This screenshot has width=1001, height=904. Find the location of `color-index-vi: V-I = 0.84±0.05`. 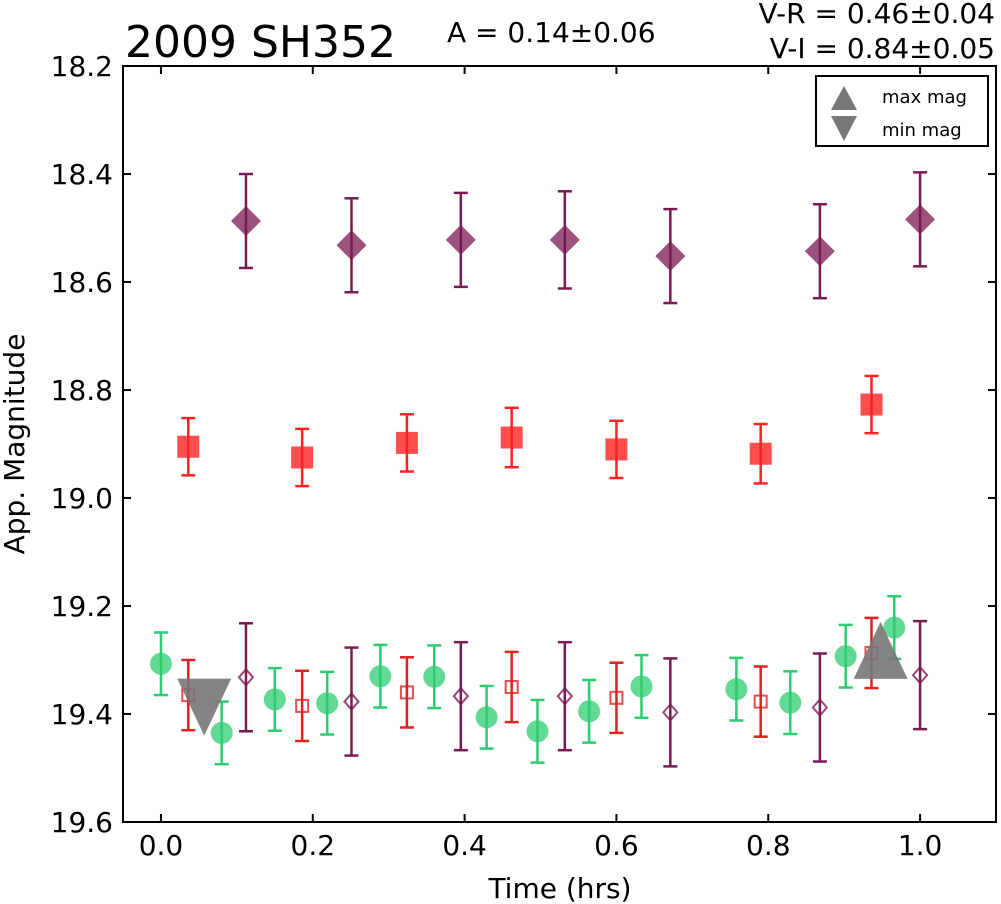

color-index-vi: V-I = 0.84±0.05 is located at coordinates (882, 48).